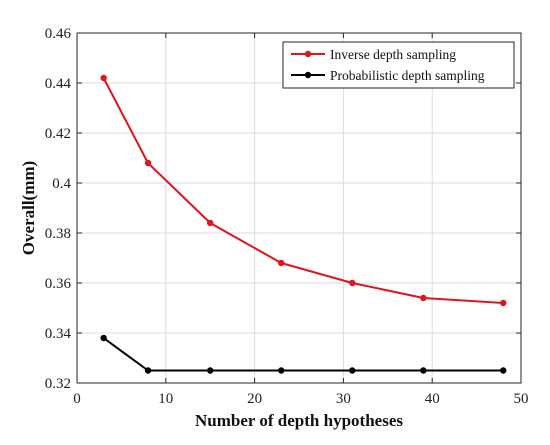 This screenshot has width=550, height=445. Describe the element at coordinates (254, 399) in the screenshot. I see `x-tick-label: 20` at that location.